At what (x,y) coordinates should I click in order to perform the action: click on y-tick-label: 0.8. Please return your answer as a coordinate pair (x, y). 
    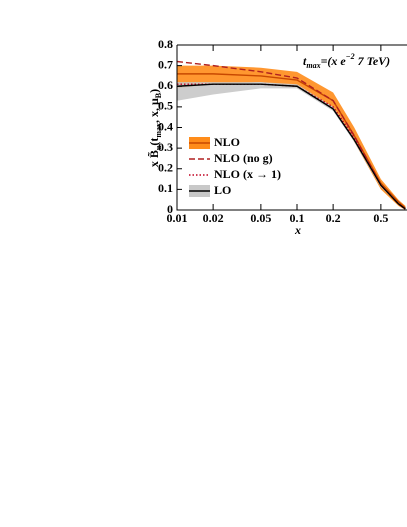
    Looking at the image, I should click on (165, 44).